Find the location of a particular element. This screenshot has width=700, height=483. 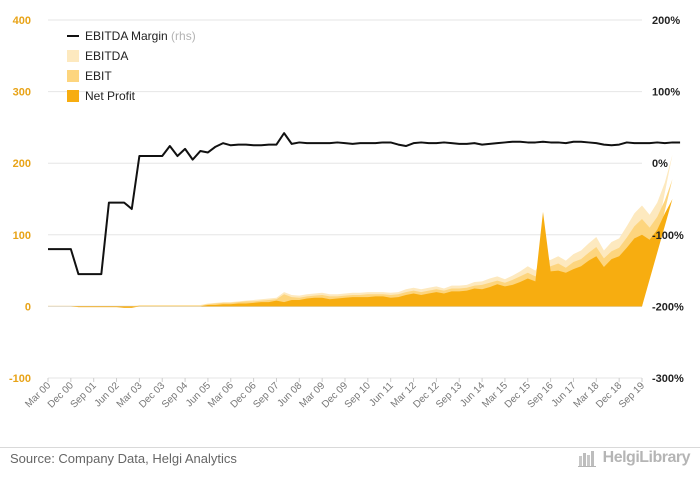

x-tick-label: Sep 04 is located at coordinates (175, 395).